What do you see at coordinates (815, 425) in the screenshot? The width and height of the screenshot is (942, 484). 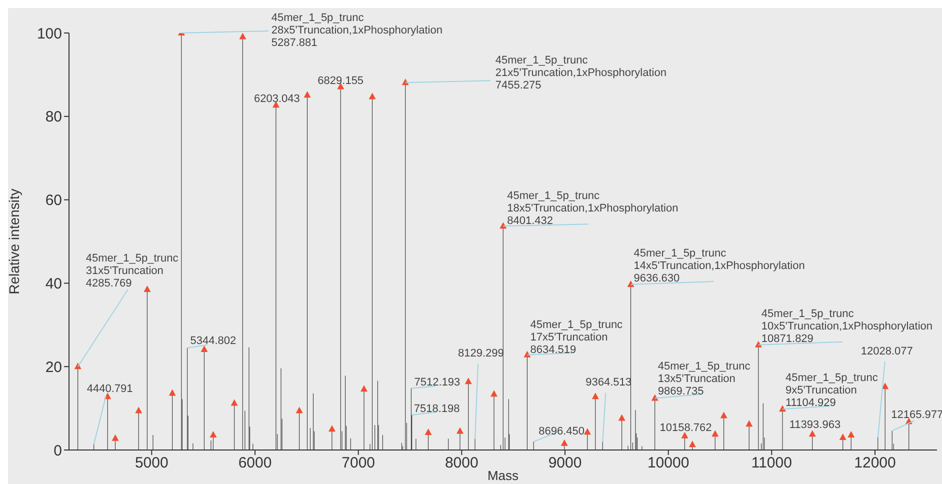 I see `annotation: 11393.963` at bounding box center [815, 425].